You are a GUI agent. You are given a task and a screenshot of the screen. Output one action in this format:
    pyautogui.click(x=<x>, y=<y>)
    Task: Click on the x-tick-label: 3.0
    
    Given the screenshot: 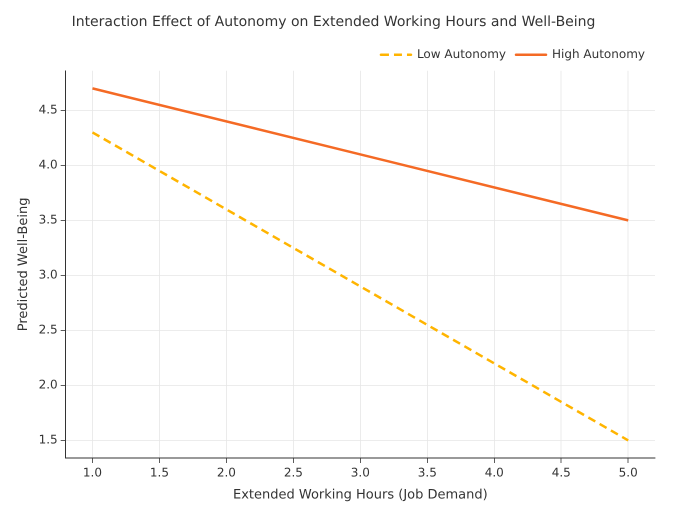 What is the action you would take?
    pyautogui.click(x=360, y=472)
    